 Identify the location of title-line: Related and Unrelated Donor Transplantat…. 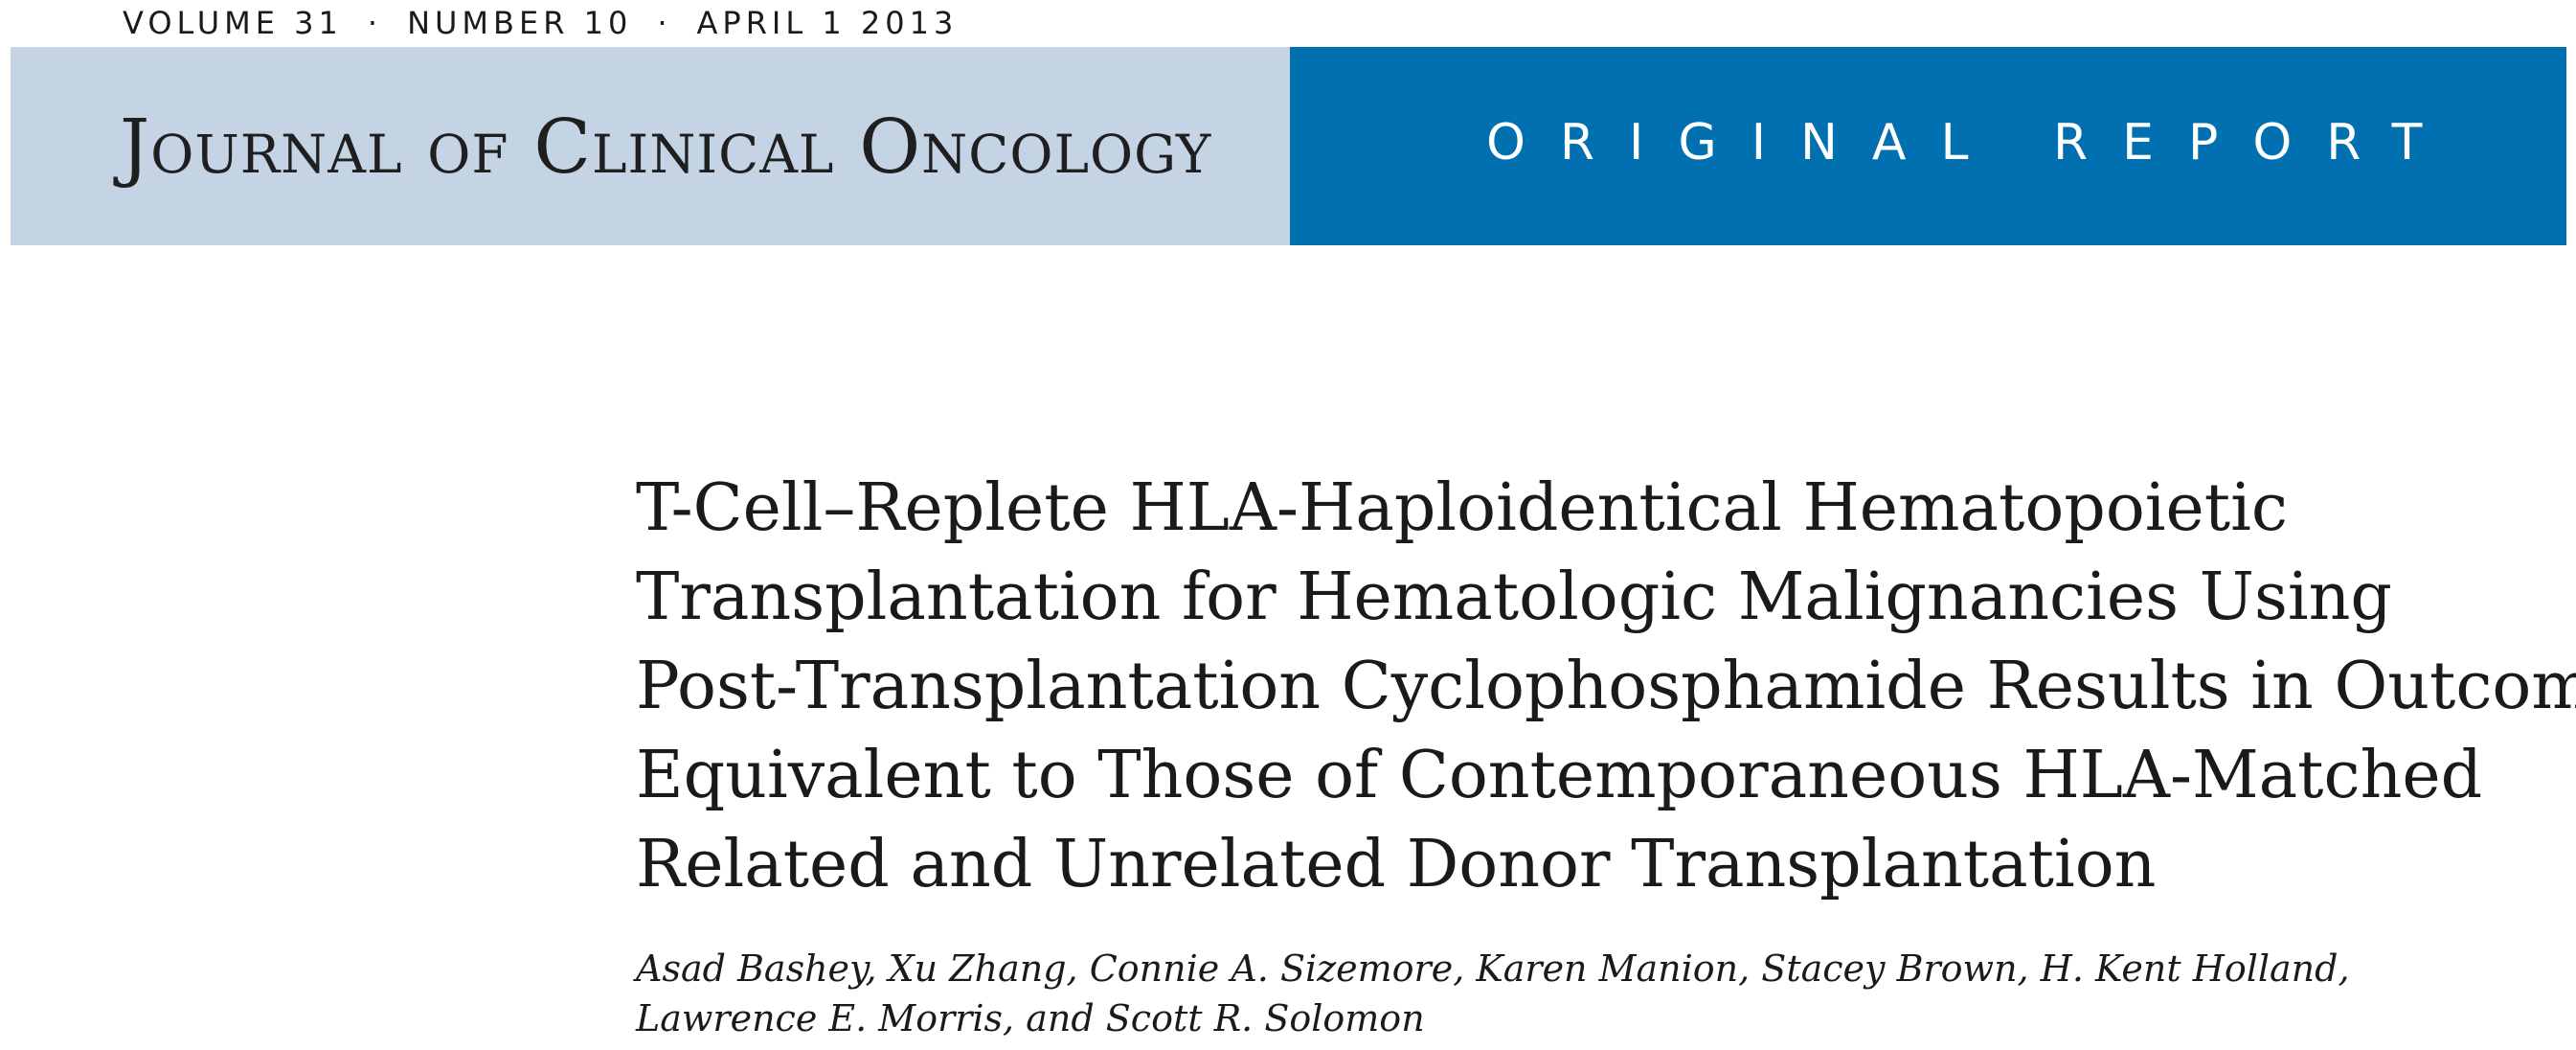
(1396, 864).